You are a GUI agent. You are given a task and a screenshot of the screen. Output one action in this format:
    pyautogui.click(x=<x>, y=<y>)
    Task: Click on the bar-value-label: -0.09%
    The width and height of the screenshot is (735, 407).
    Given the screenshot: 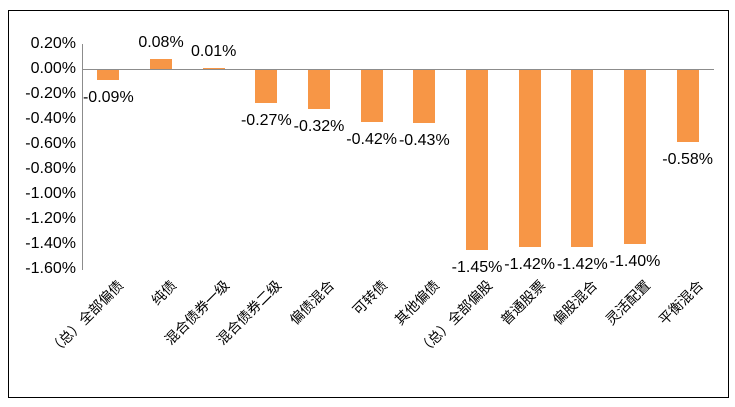 What is the action you would take?
    pyautogui.click(x=108, y=98)
    